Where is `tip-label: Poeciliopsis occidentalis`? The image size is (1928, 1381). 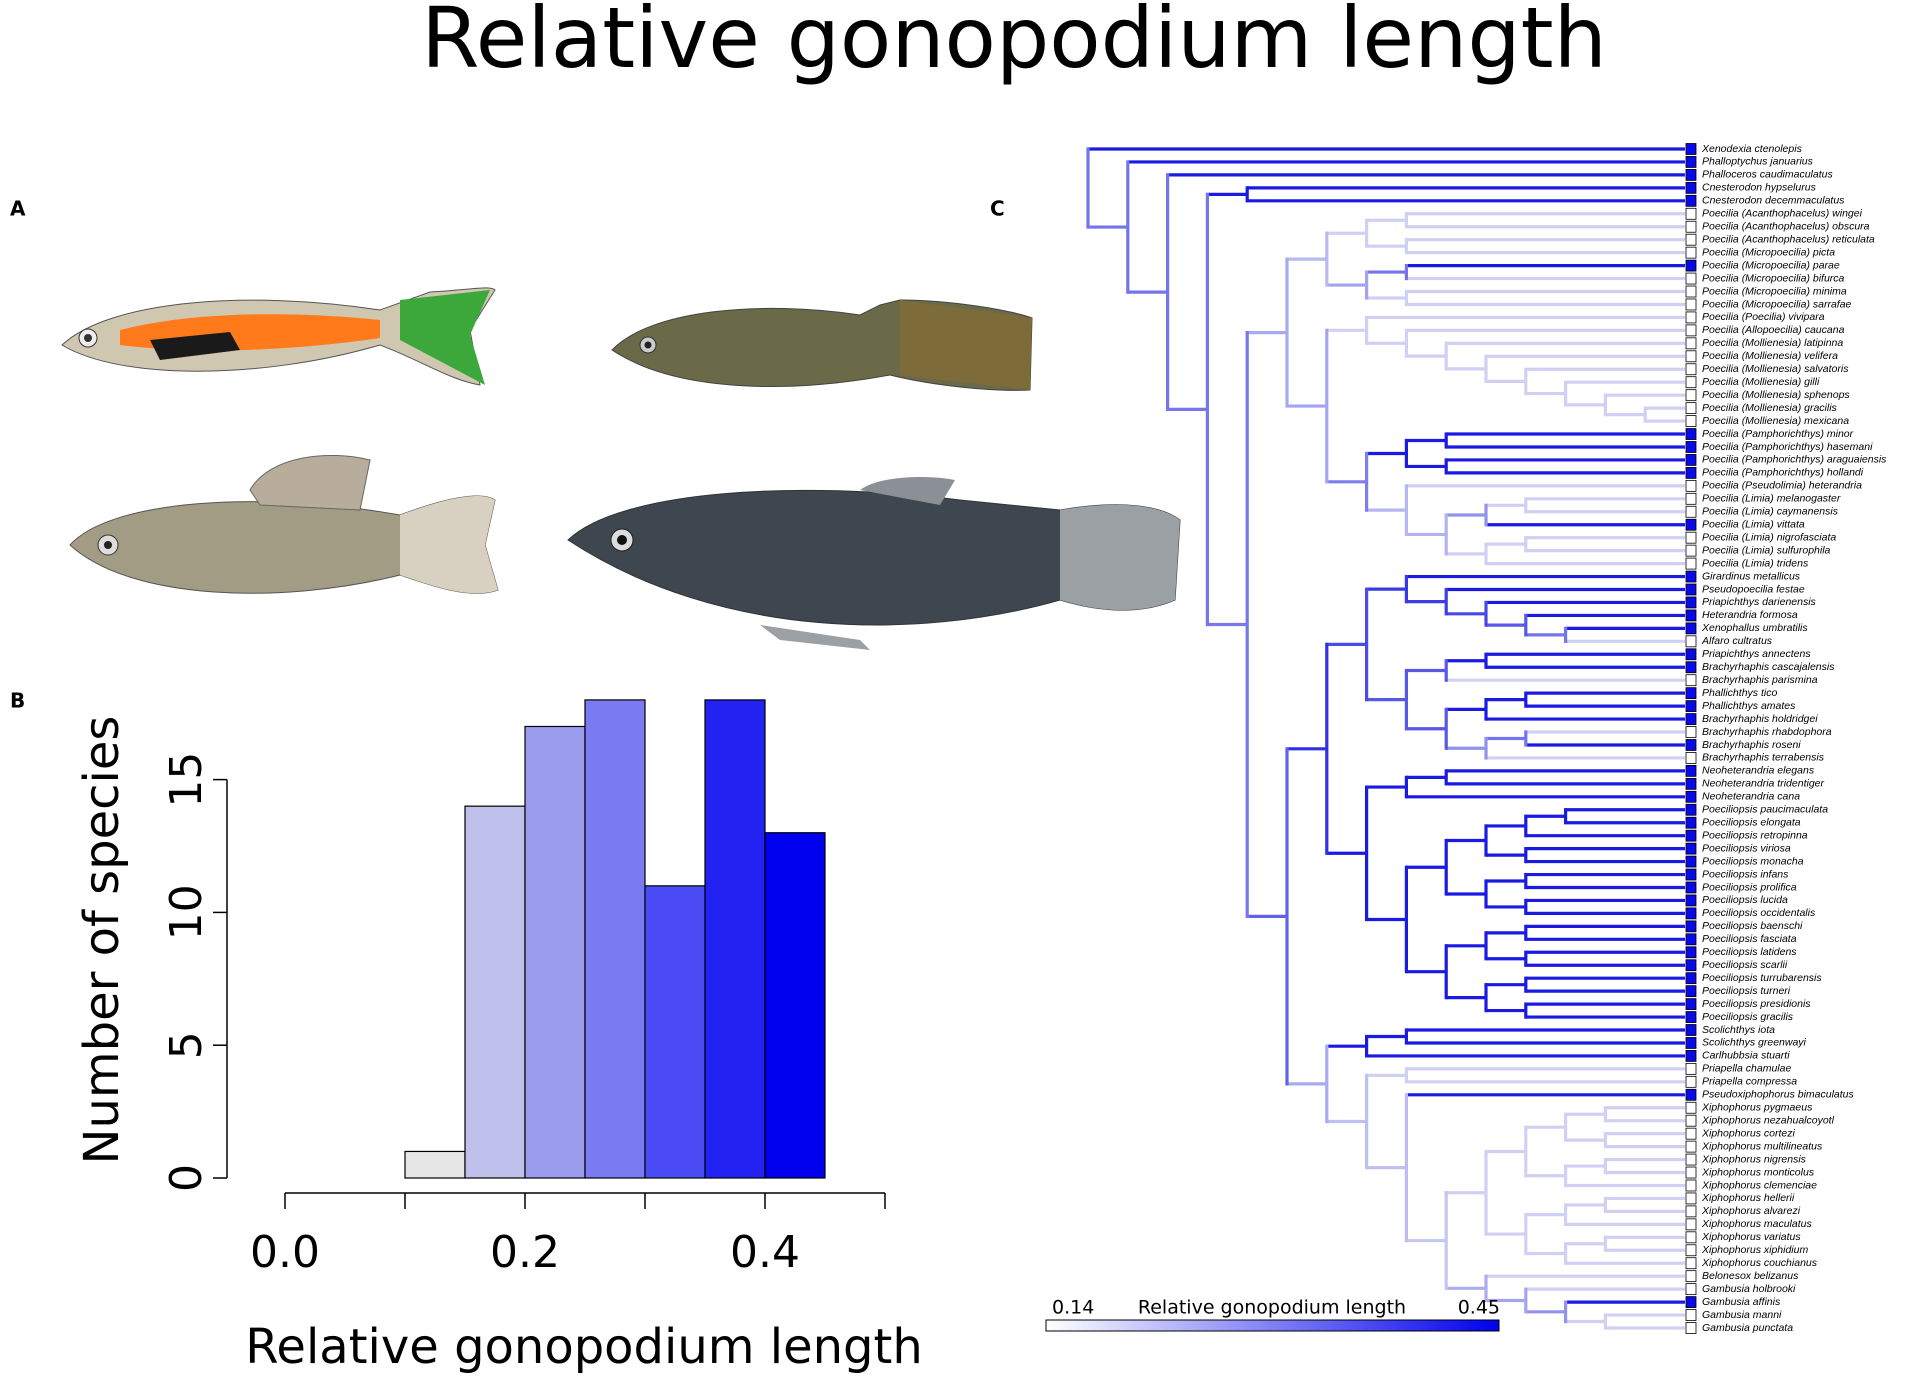
tip-label: Poeciliopsis occidentalis is located at coordinates (1759, 913).